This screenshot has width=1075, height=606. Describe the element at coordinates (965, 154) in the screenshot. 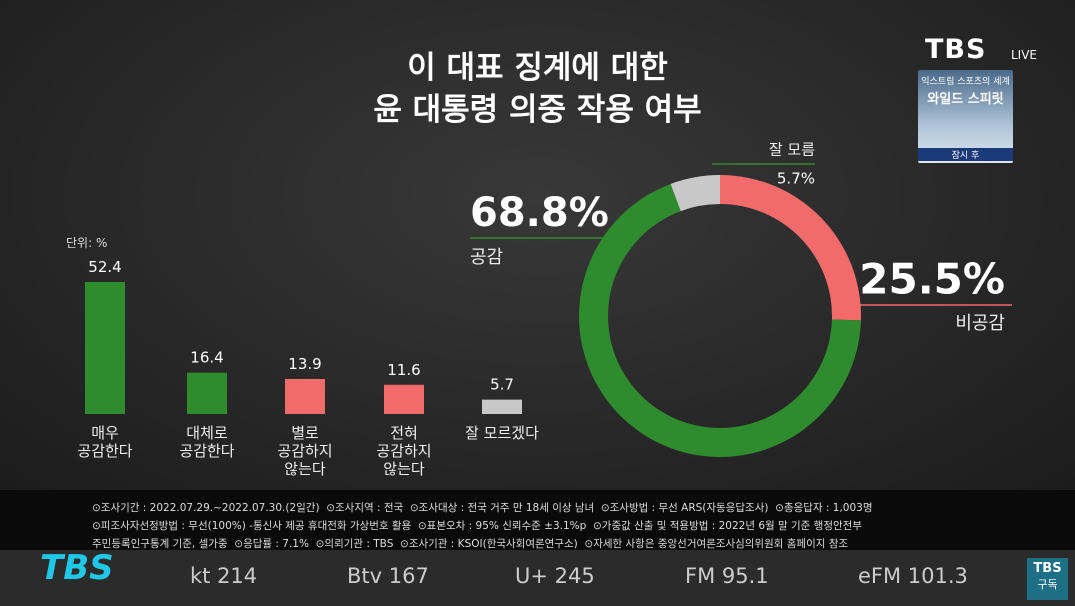

I see `promo-badge: 잠시 후` at that location.